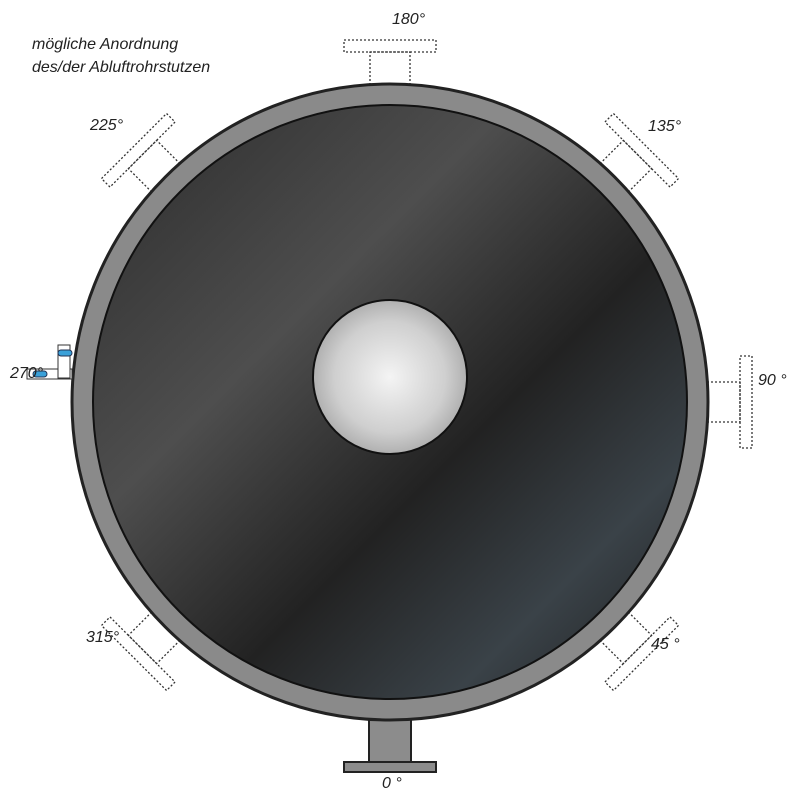  What do you see at coordinates (103, 637) in the screenshot?
I see `angle-label: 315°` at bounding box center [103, 637].